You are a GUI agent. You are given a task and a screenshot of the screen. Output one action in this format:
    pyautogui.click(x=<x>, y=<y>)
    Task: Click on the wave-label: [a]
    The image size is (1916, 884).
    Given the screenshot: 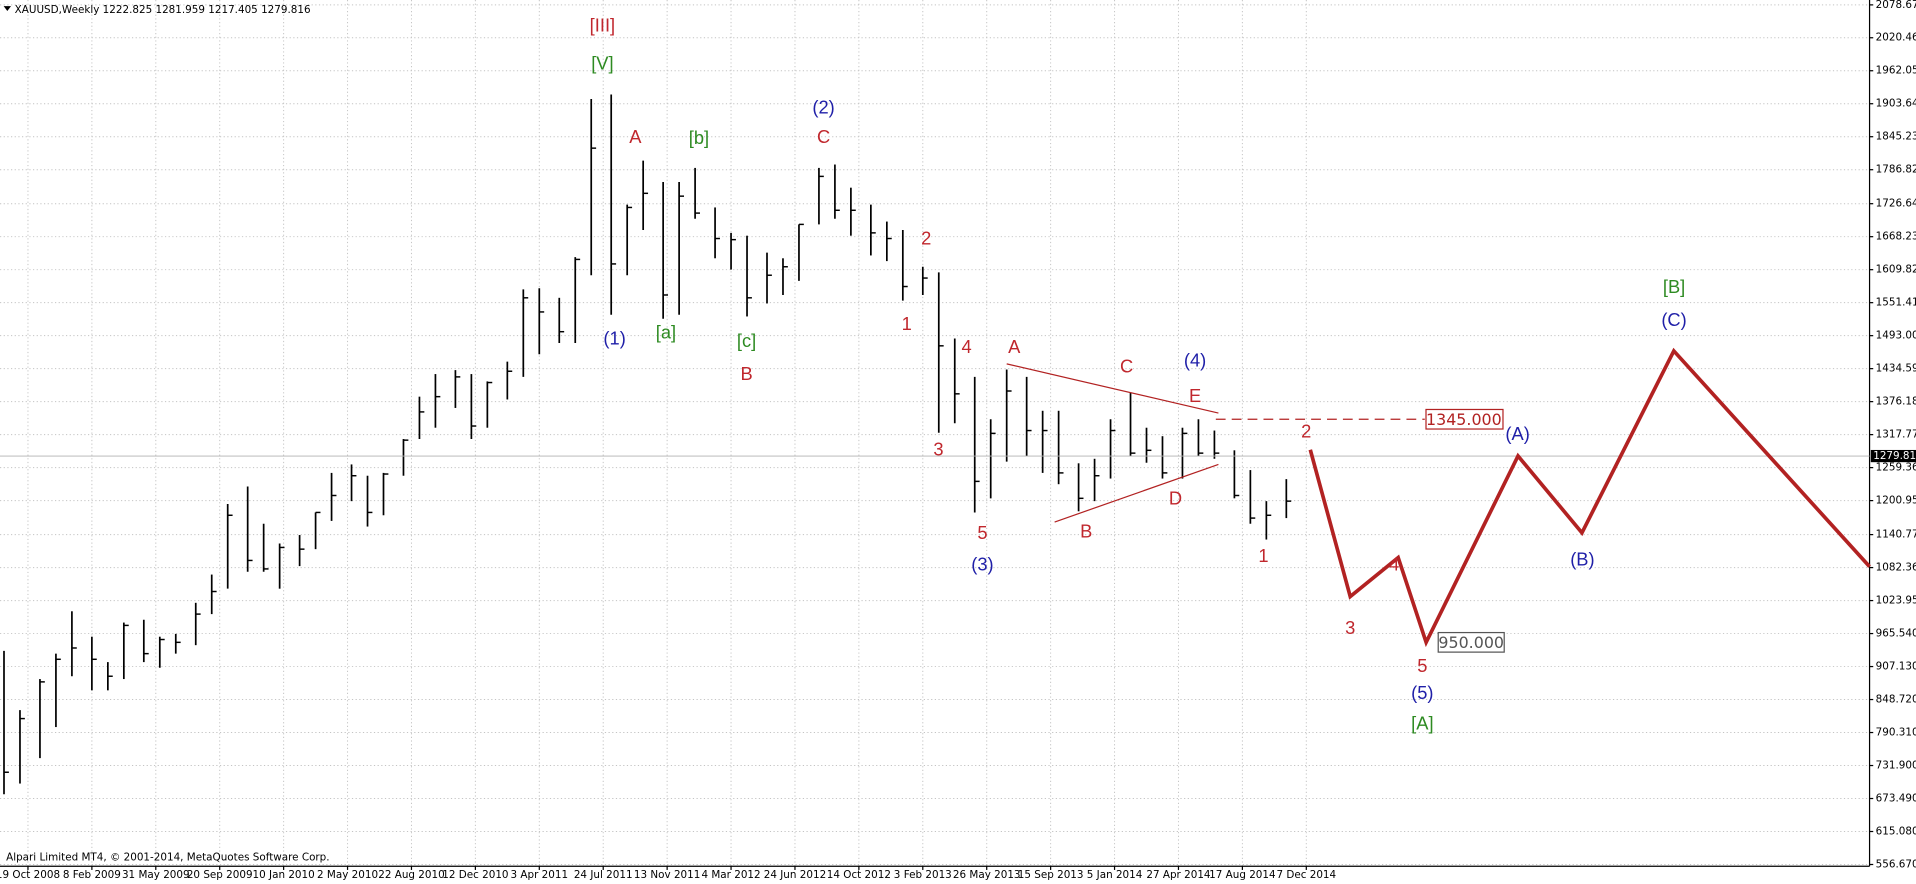 What is the action you would take?
    pyautogui.click(x=666, y=331)
    